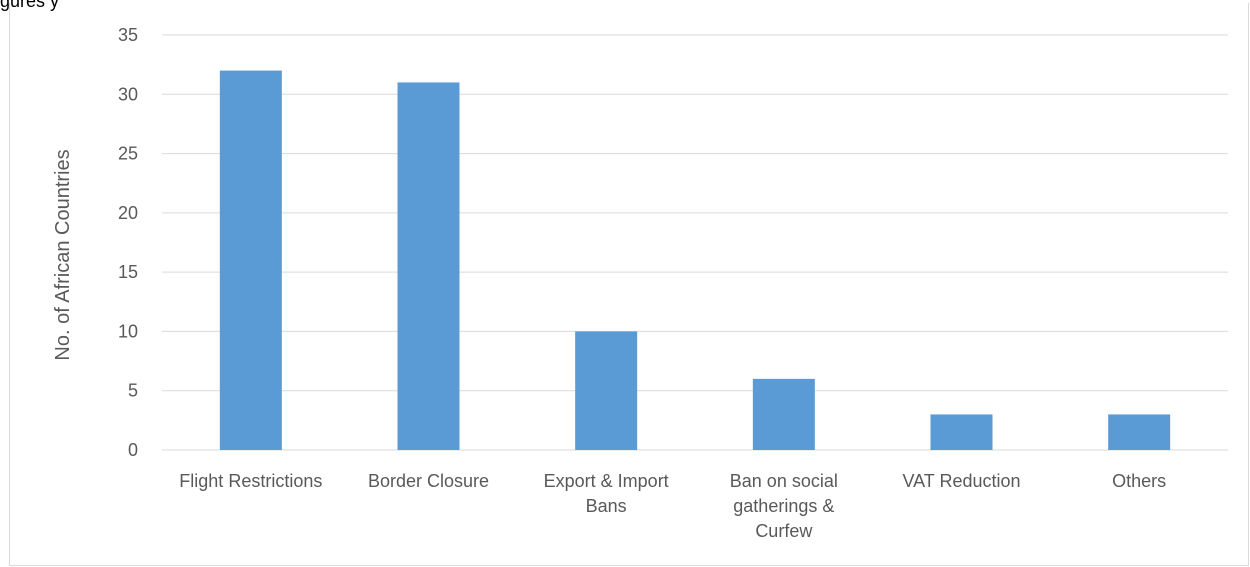  What do you see at coordinates (961, 481) in the screenshot?
I see `x-category-label: VAT Reduction` at bounding box center [961, 481].